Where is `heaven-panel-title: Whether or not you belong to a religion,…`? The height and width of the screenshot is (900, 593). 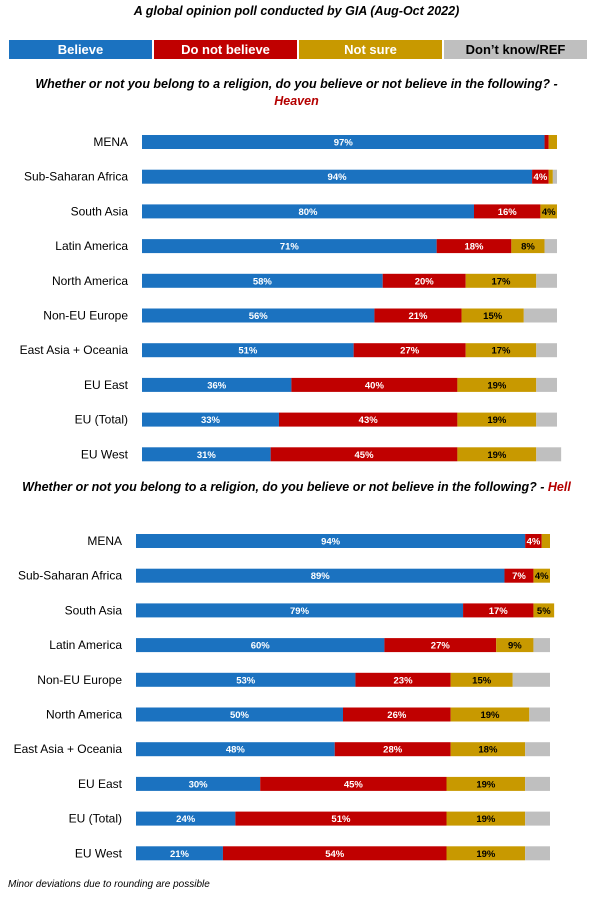
heaven-panel-title: Whether or not you belong to a religion,… is located at coordinates (296, 93).